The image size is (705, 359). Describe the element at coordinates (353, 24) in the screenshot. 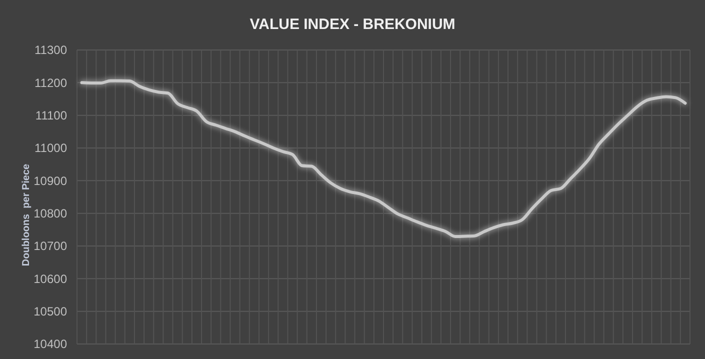

I see `chart-title: VALUE INDEX - BREKONIUM` at that location.